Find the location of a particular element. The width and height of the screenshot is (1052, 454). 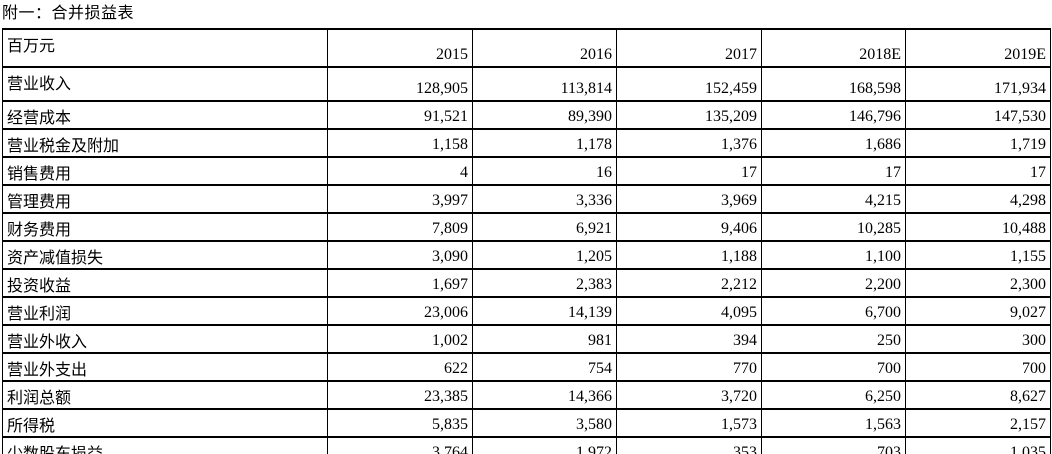

cell-value: 703 is located at coordinates (833, 445).